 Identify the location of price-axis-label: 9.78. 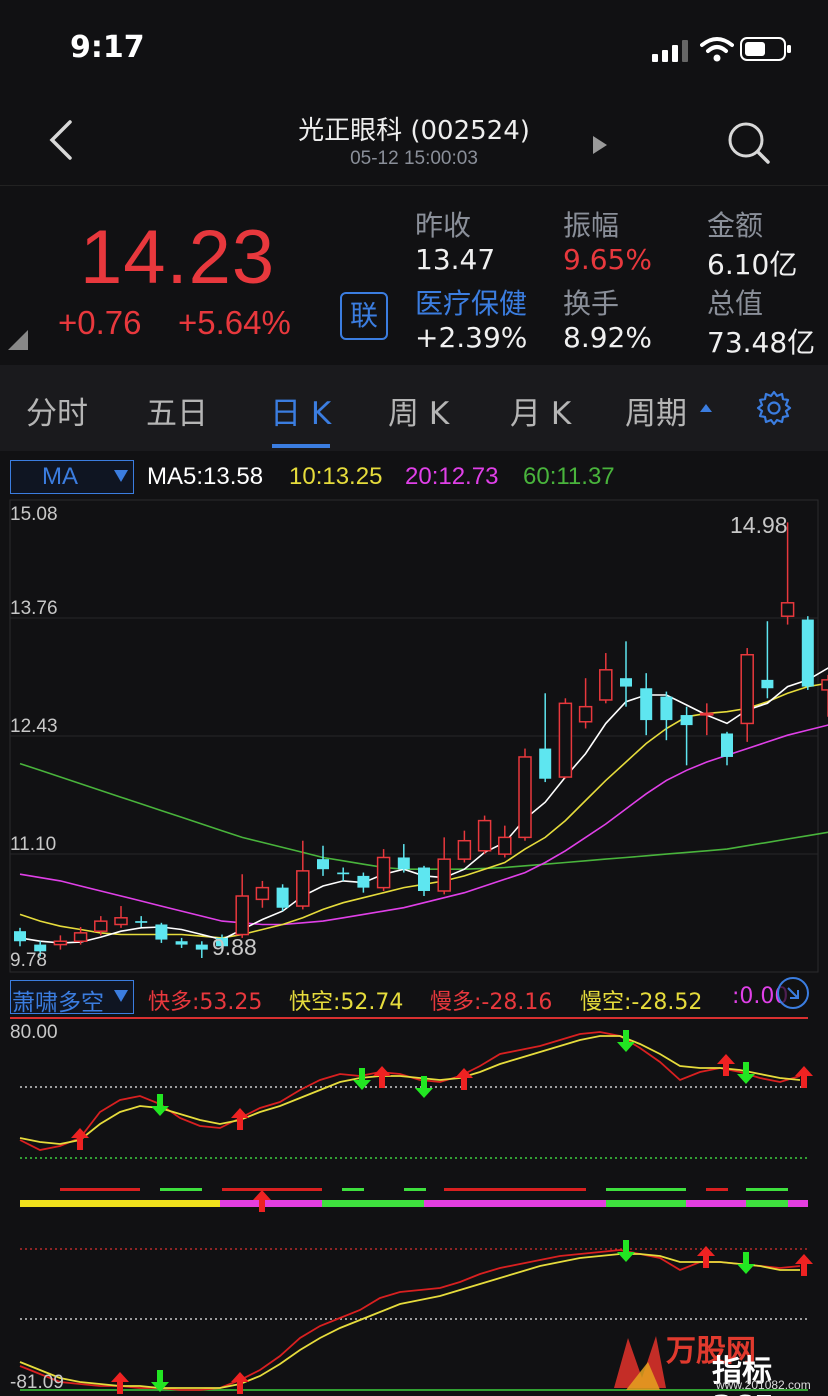
(28, 960).